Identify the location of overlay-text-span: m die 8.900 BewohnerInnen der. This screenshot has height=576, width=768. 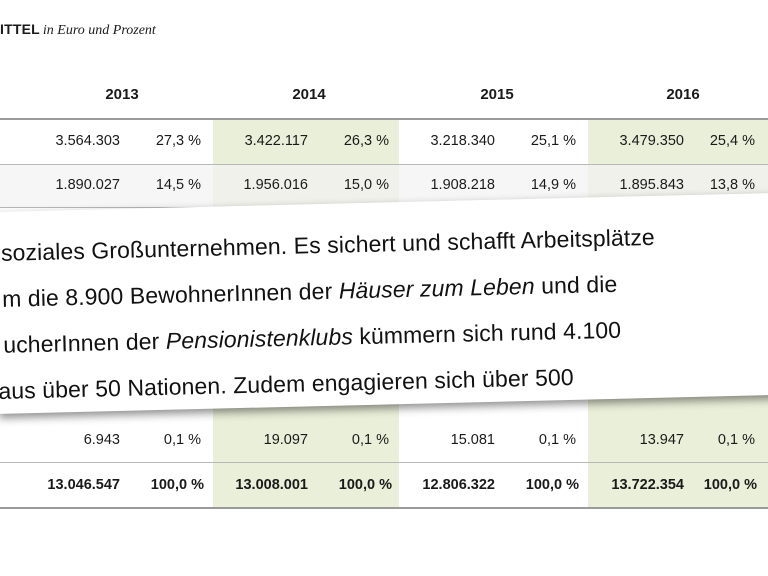
(170, 294).